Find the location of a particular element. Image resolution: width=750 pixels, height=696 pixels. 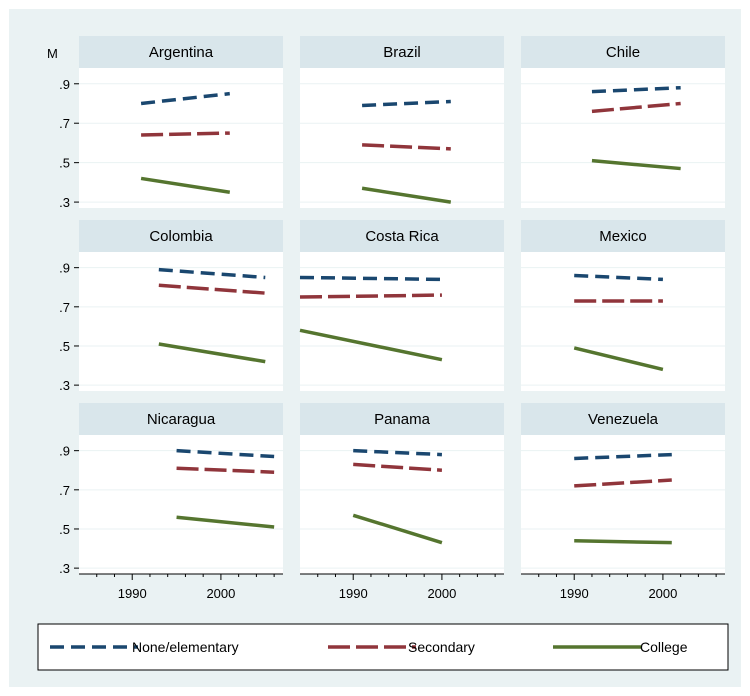

panel-panama: Panama 1990 2000 is located at coordinates (402, 502).